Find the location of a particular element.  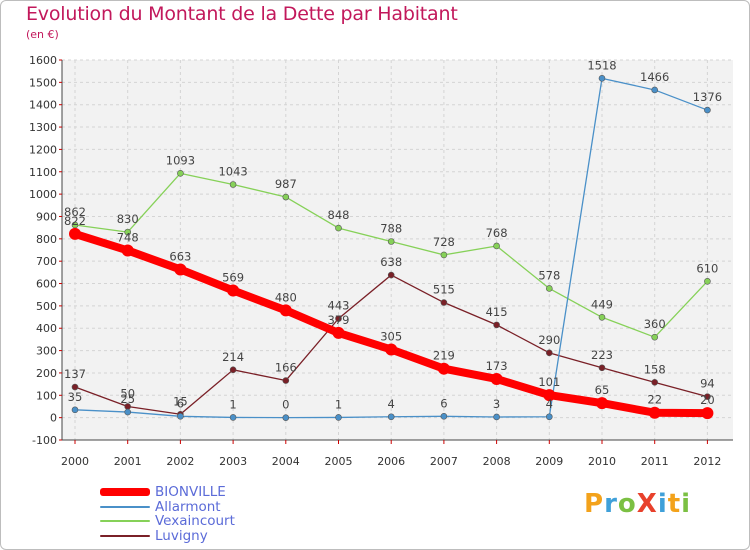

chart-legend: BIONVILLE Allarmont Vexaincourt Luvigny is located at coordinates (167, 514).